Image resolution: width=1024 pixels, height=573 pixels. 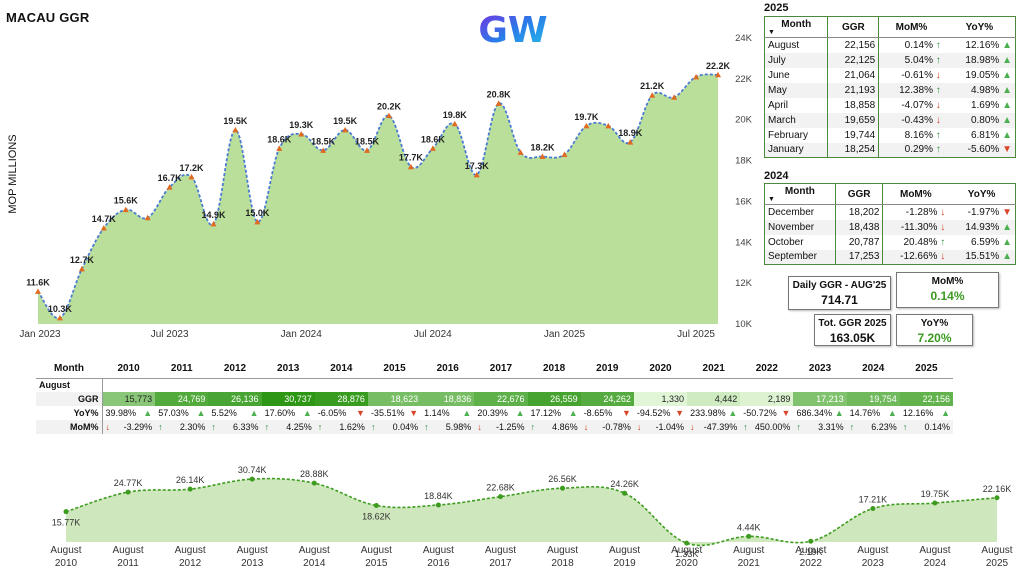 What do you see at coordinates (323, 141) in the screenshot?
I see `main-point-label: 18.5K` at bounding box center [323, 141].